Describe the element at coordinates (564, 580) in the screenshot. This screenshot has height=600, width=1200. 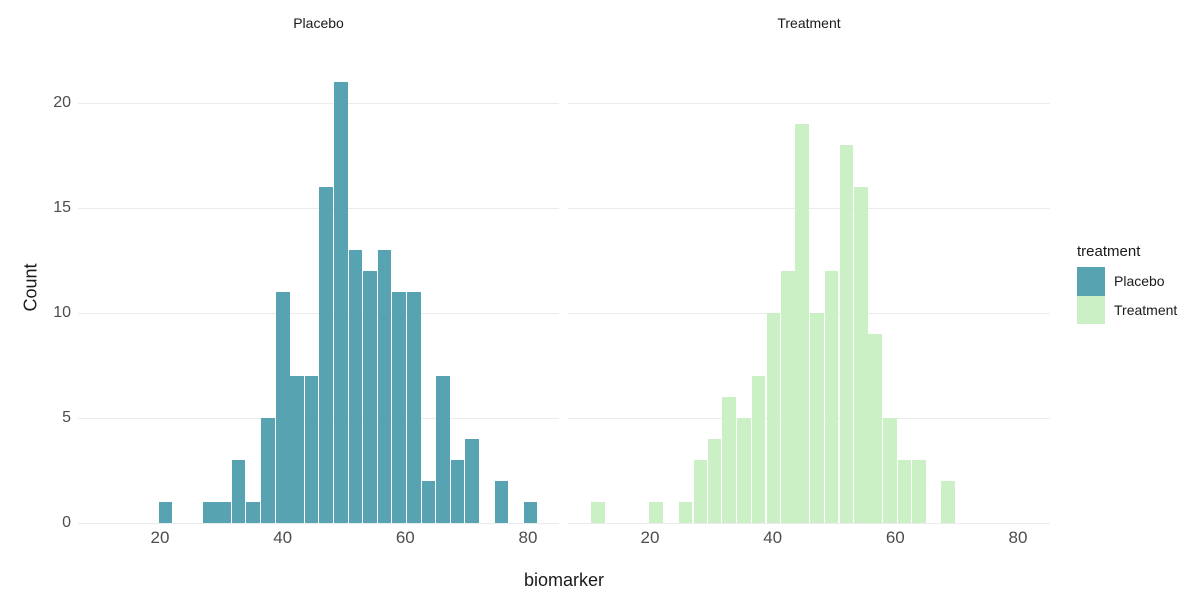
I see `x-axis-title: biomarker` at that location.